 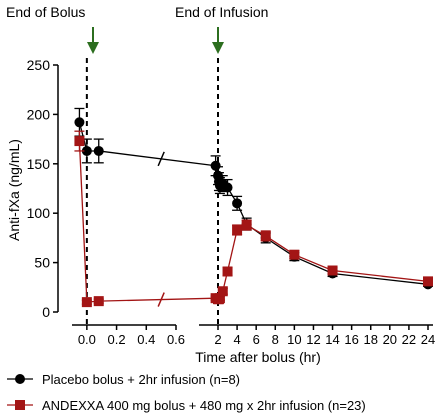 I want to click on x-tick-label: 20, so click(x=390, y=339).